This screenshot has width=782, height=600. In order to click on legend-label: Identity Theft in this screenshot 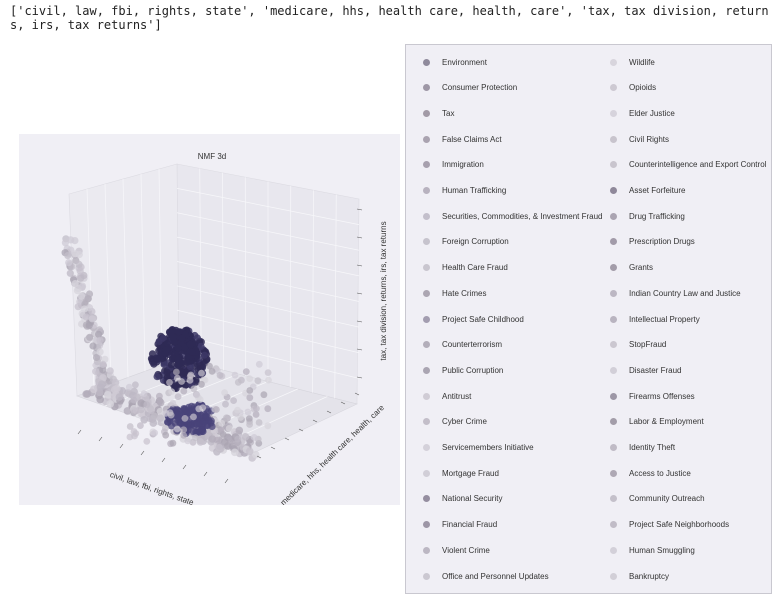, I will do `click(652, 447)`.